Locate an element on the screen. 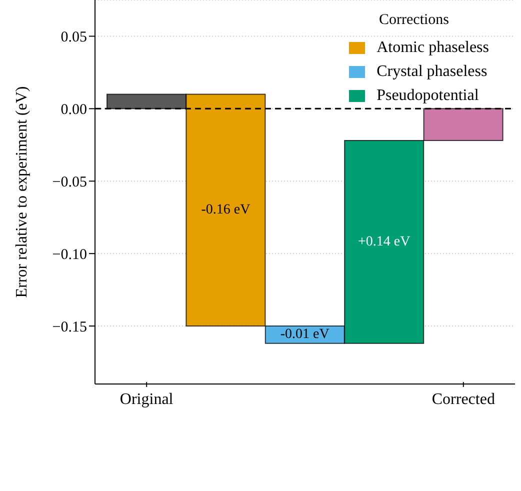 The image size is (521, 491). y-tick-label: −0.15 is located at coordinates (69, 327).